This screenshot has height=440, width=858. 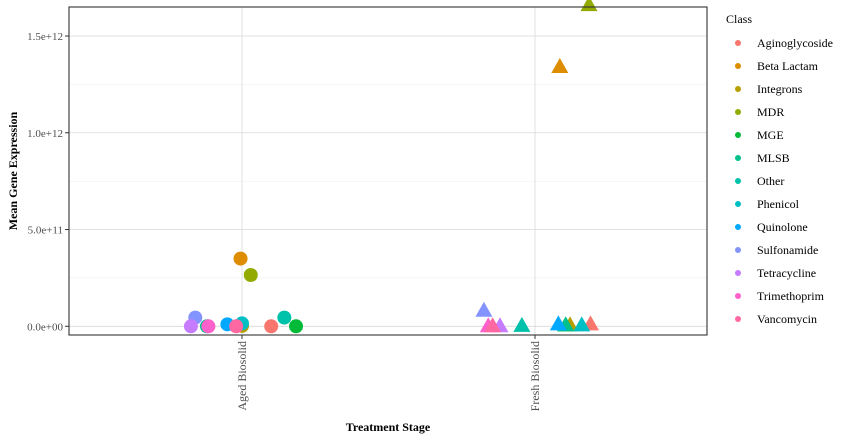 I want to click on legend-label: Sulfonamide, so click(x=787, y=250).